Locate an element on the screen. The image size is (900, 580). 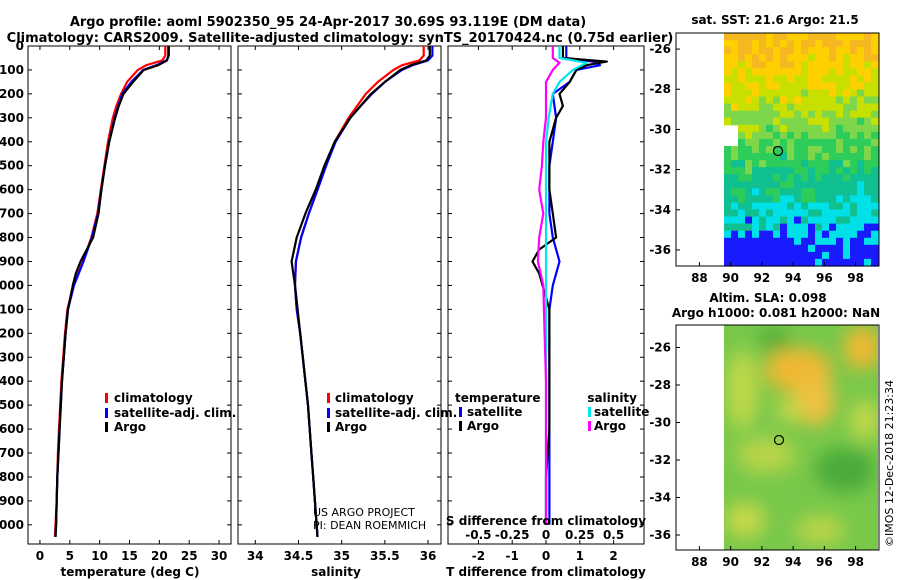
map-x-tick-label: 96 is located at coordinates (824, 278).